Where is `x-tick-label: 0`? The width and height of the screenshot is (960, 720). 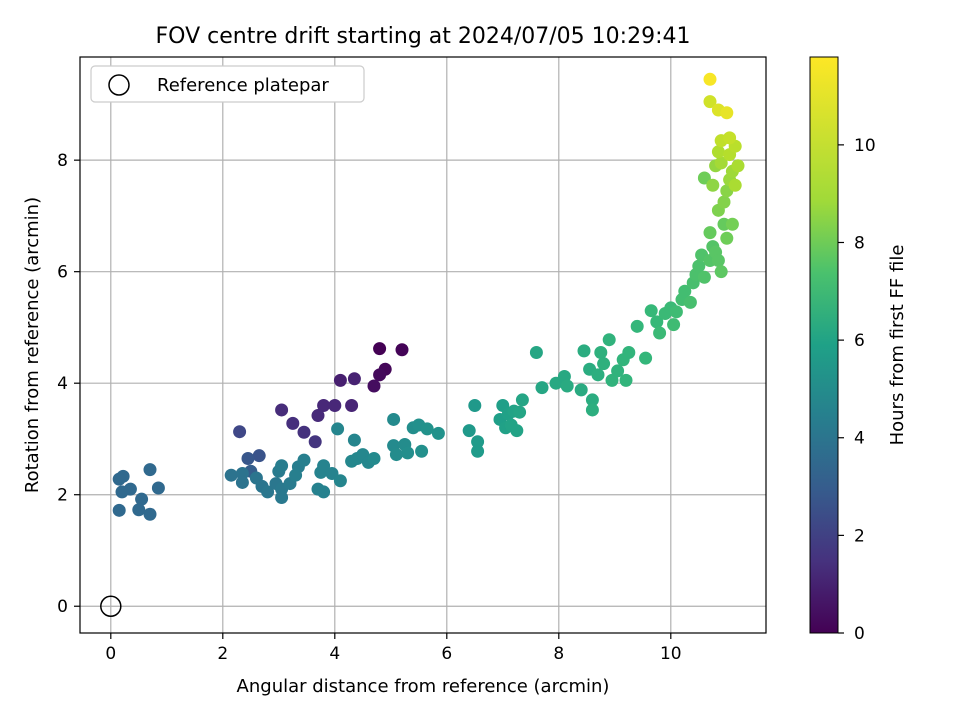 x-tick-label: 0 is located at coordinates (110, 654).